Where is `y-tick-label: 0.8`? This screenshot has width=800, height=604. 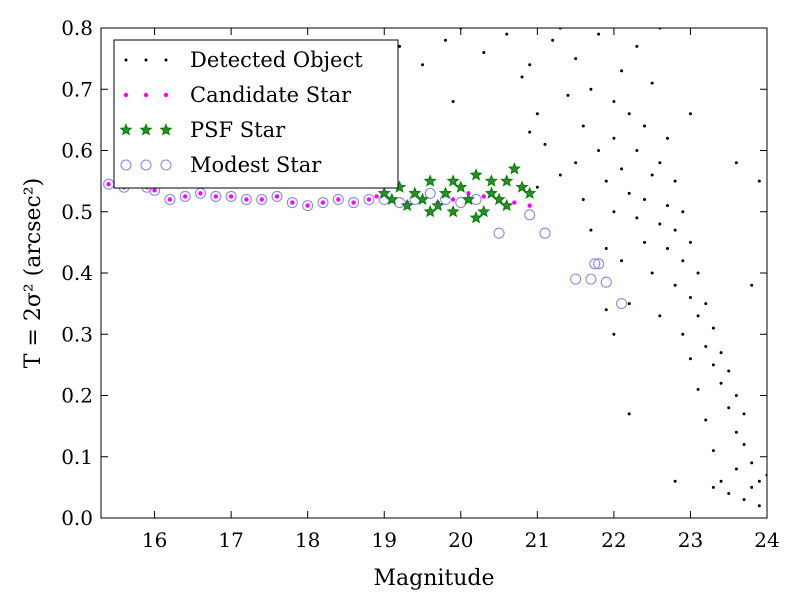
y-tick-label: 0.8 is located at coordinates (77, 28).